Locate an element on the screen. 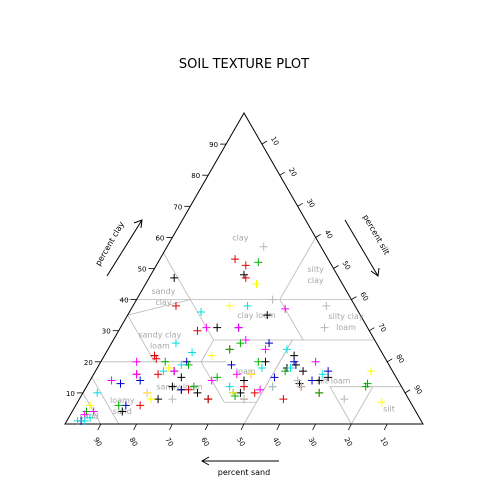 This screenshot has height=500, width=500. silt-tick-label: 40 is located at coordinates (328, 235).